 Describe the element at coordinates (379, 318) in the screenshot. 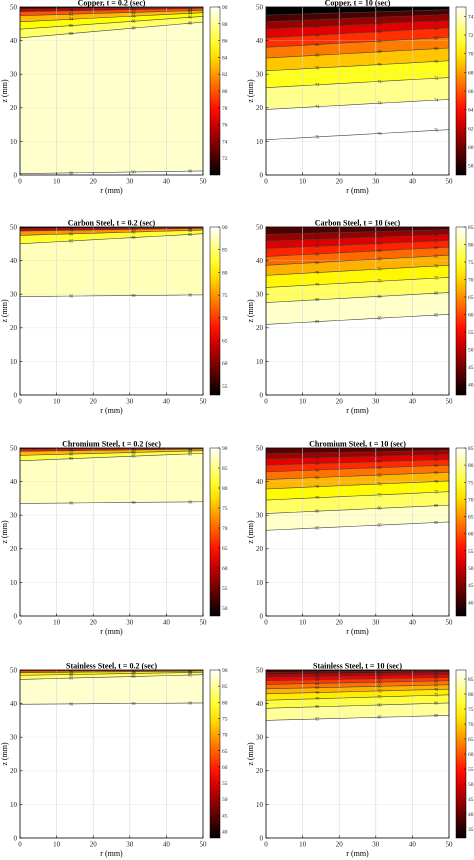

I see `chart-4-contour-label: 85` at that location.